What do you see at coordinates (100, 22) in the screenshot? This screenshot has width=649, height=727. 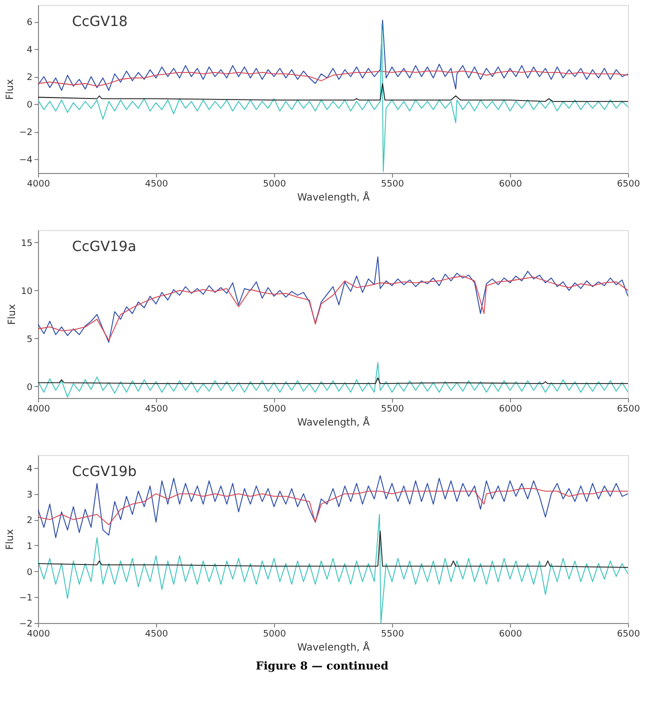 I see `text: CcGV18` at bounding box center [100, 22].